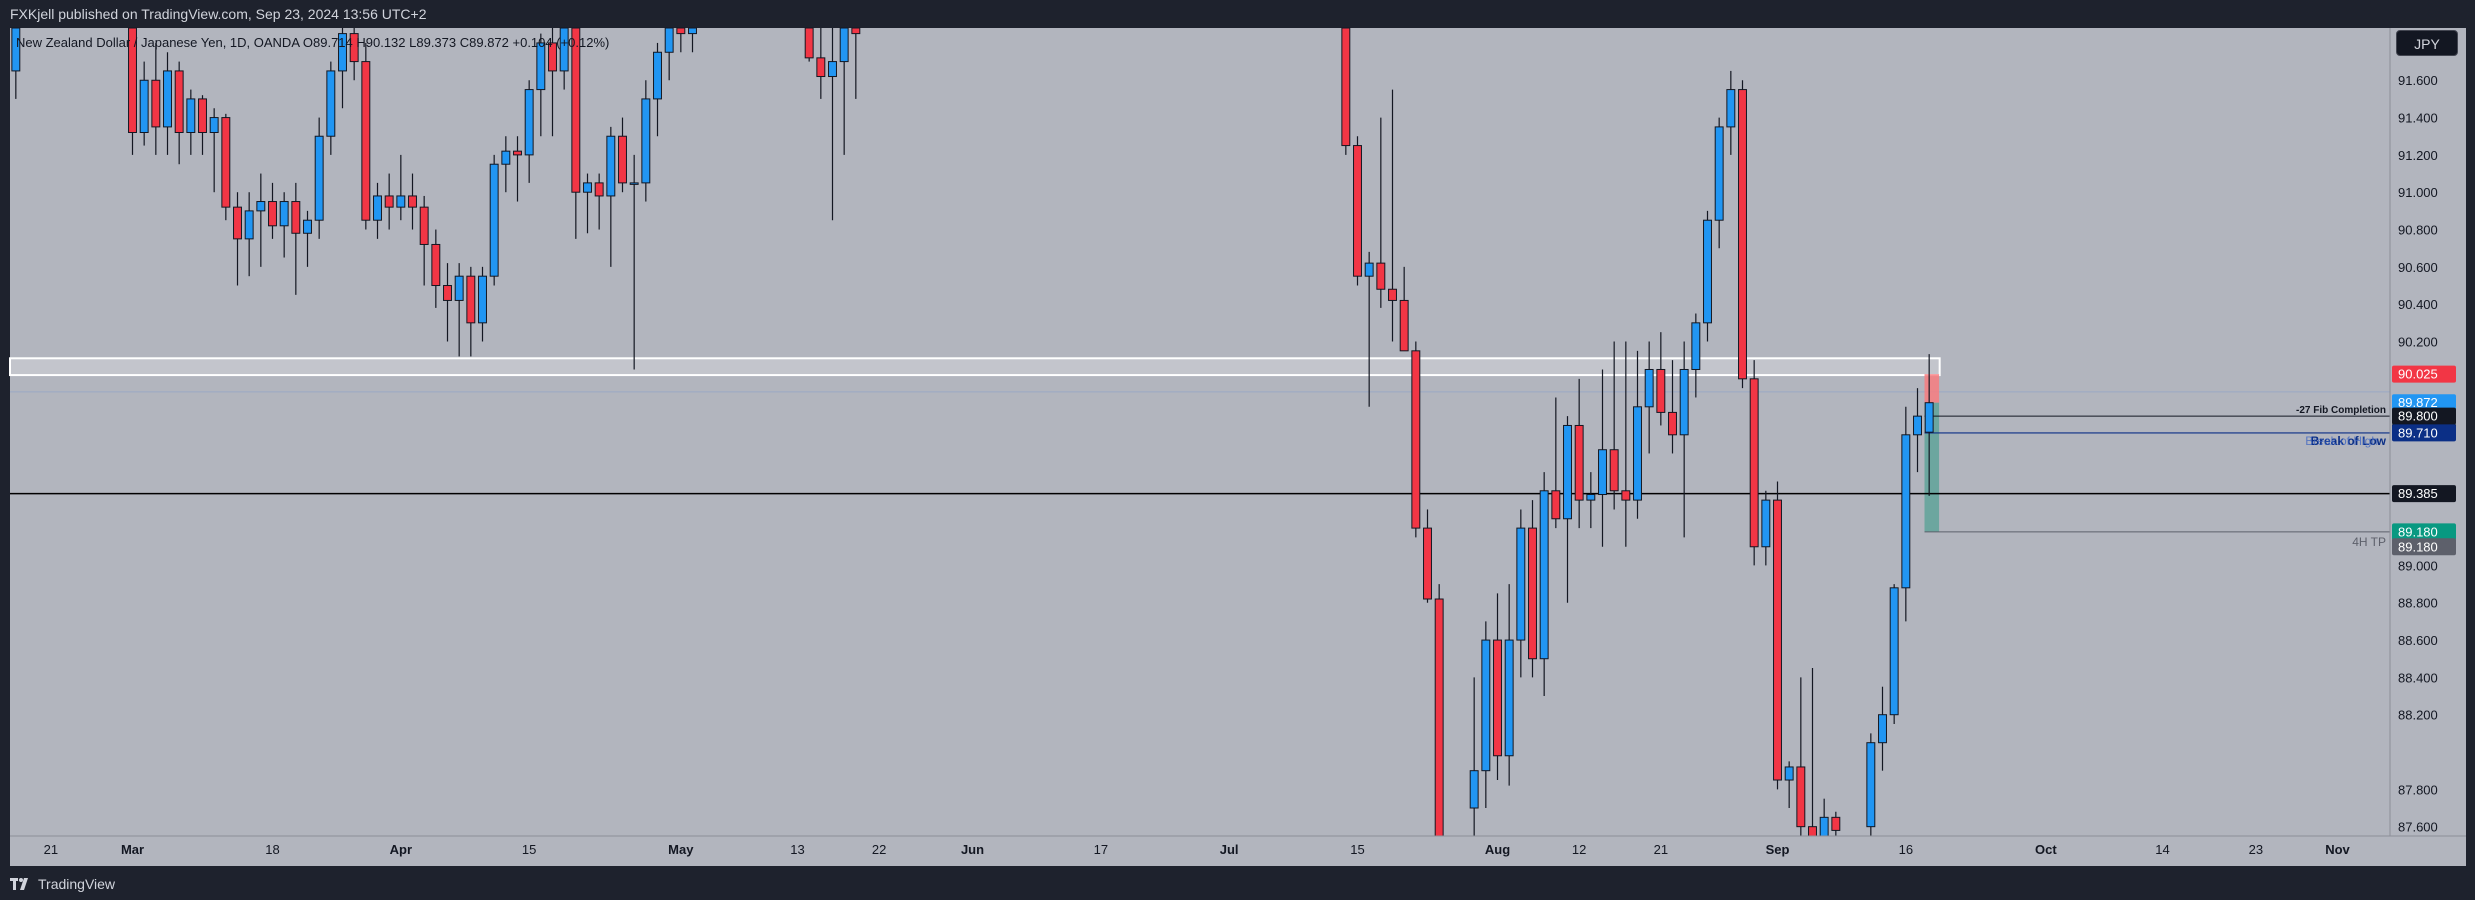 This screenshot has width=2475, height=900. What do you see at coordinates (2418, 789) in the screenshot?
I see `y-tick-label: 87.800` at bounding box center [2418, 789].